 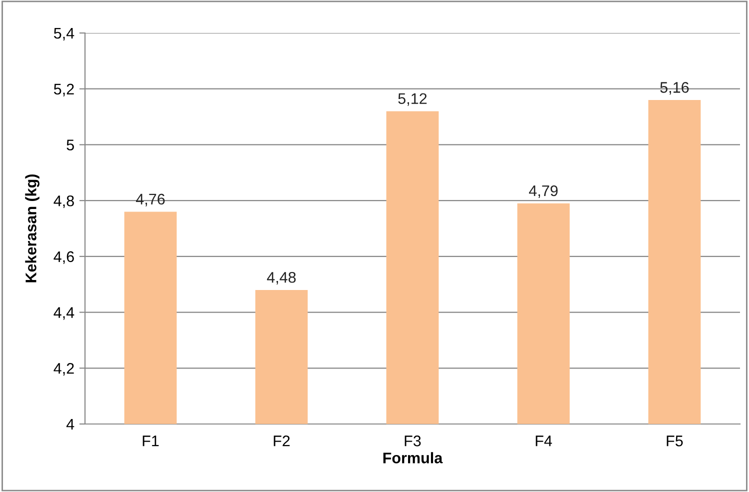 What do you see at coordinates (282, 441) in the screenshot?
I see `x-tick-label: F2` at bounding box center [282, 441].